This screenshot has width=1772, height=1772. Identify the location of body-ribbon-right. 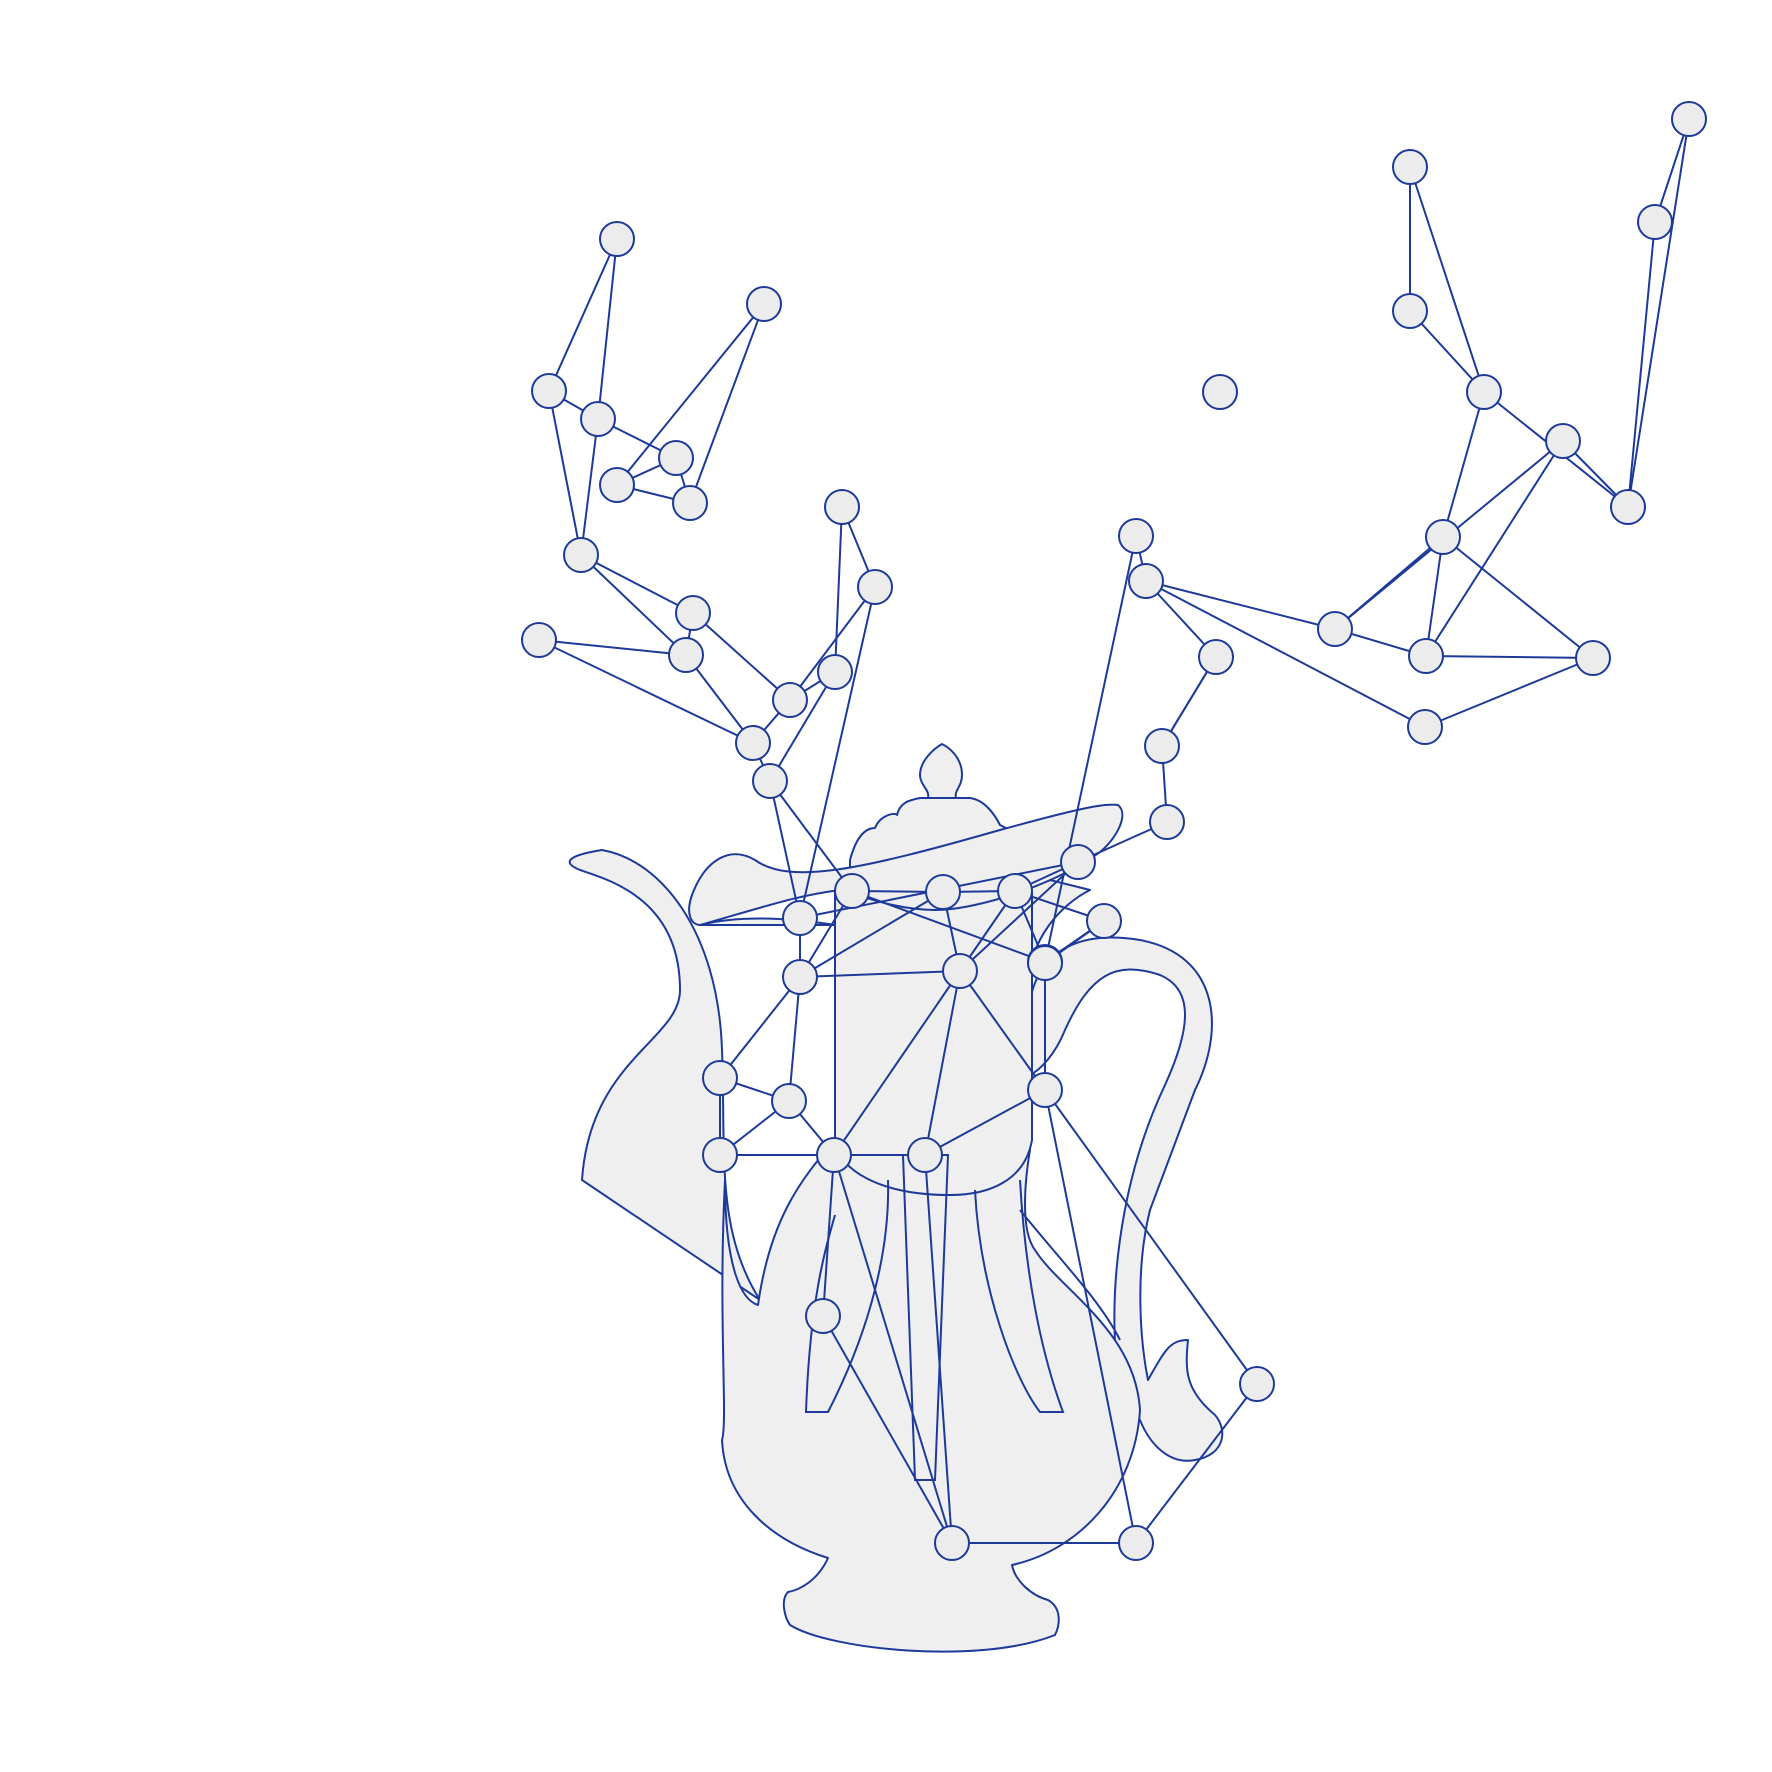
(1019, 1296).